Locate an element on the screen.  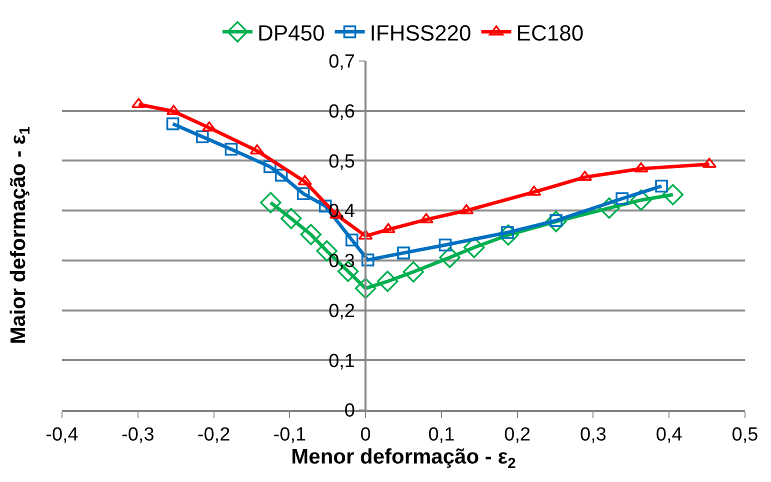
y-tick-label: 0,7 is located at coordinates (342, 62).